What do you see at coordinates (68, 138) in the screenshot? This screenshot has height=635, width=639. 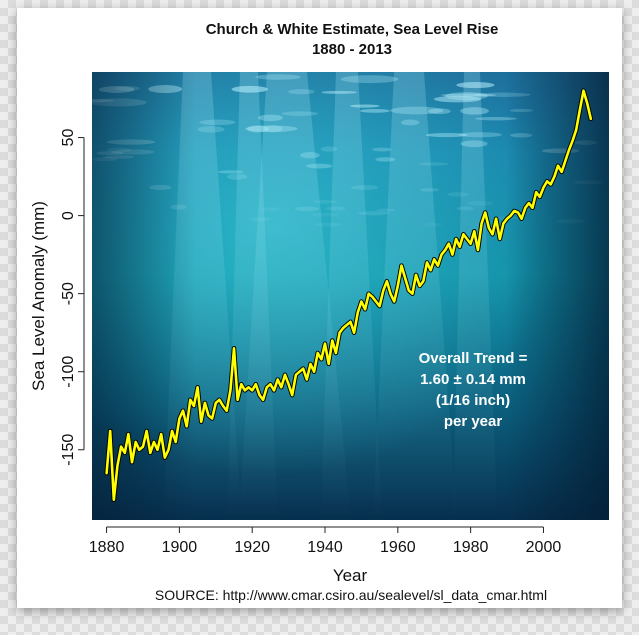 I see `y-tick-label: 50` at bounding box center [68, 138].